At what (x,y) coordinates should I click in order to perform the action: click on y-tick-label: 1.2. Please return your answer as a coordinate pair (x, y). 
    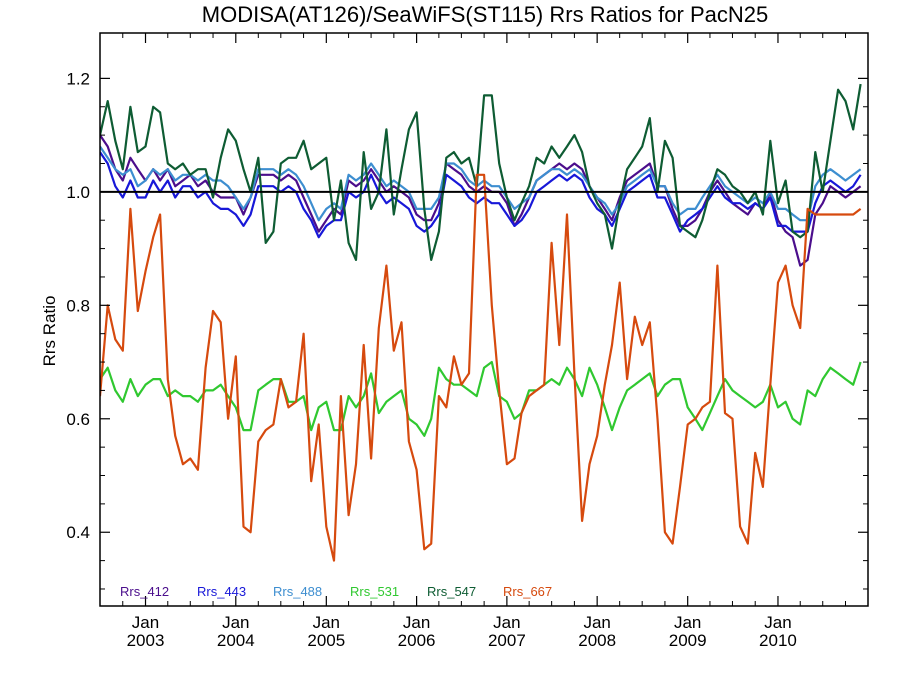
    Looking at the image, I should click on (78, 78).